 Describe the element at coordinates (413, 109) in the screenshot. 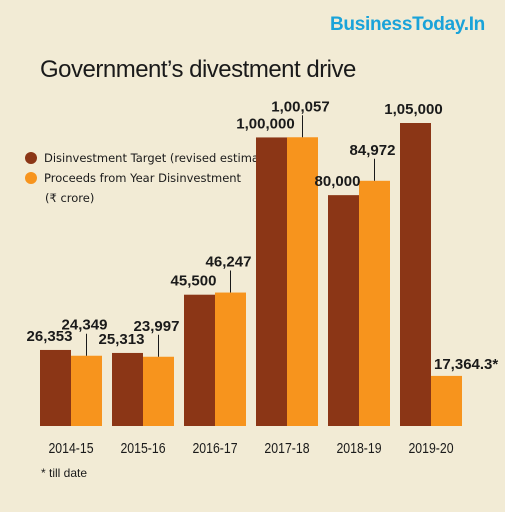

I see `data-label-target: 1,05,000` at that location.